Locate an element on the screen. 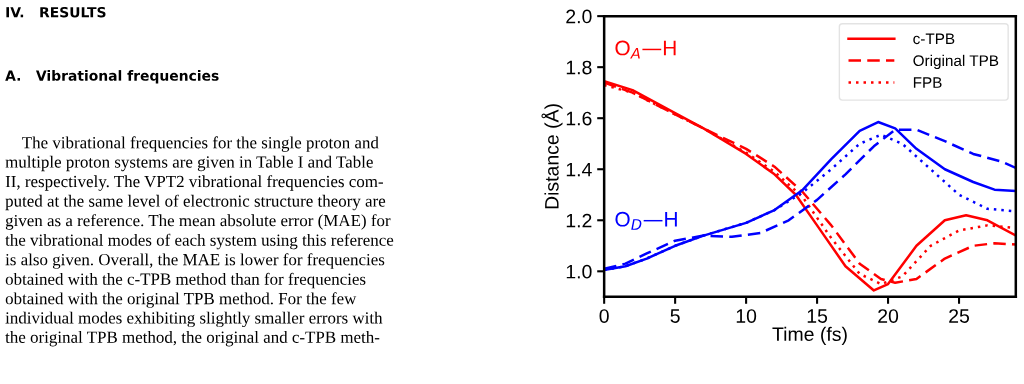  y-tick-label: 1.2 is located at coordinates (579, 220).